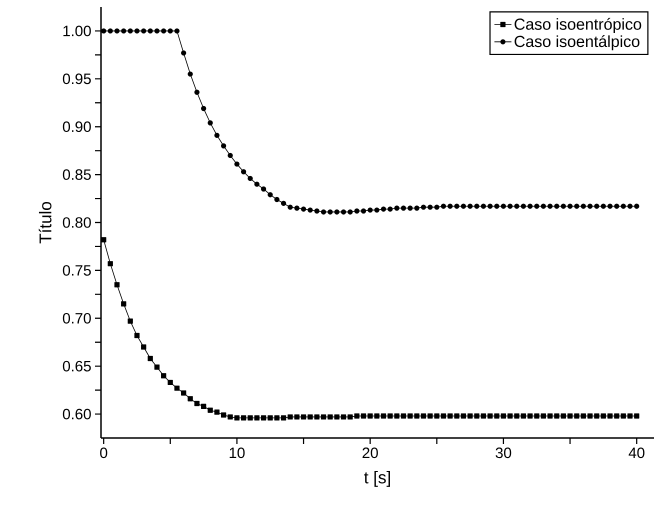  Describe the element at coordinates (237, 453) in the screenshot. I see `x-tick-label: 10` at that location.